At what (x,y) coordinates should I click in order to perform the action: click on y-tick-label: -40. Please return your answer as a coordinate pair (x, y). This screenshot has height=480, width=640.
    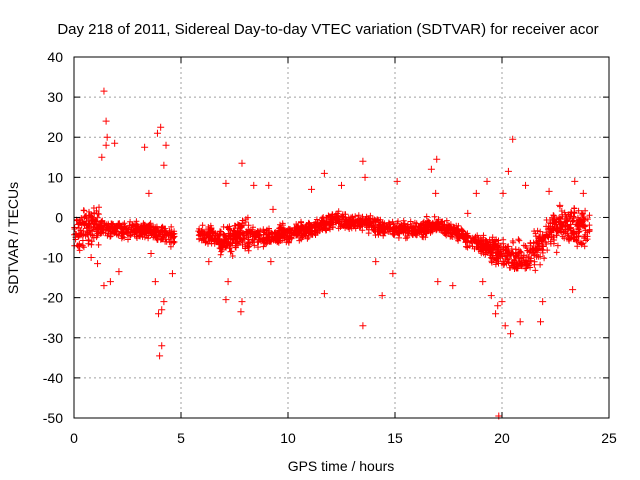
    Looking at the image, I should click on (53, 378).